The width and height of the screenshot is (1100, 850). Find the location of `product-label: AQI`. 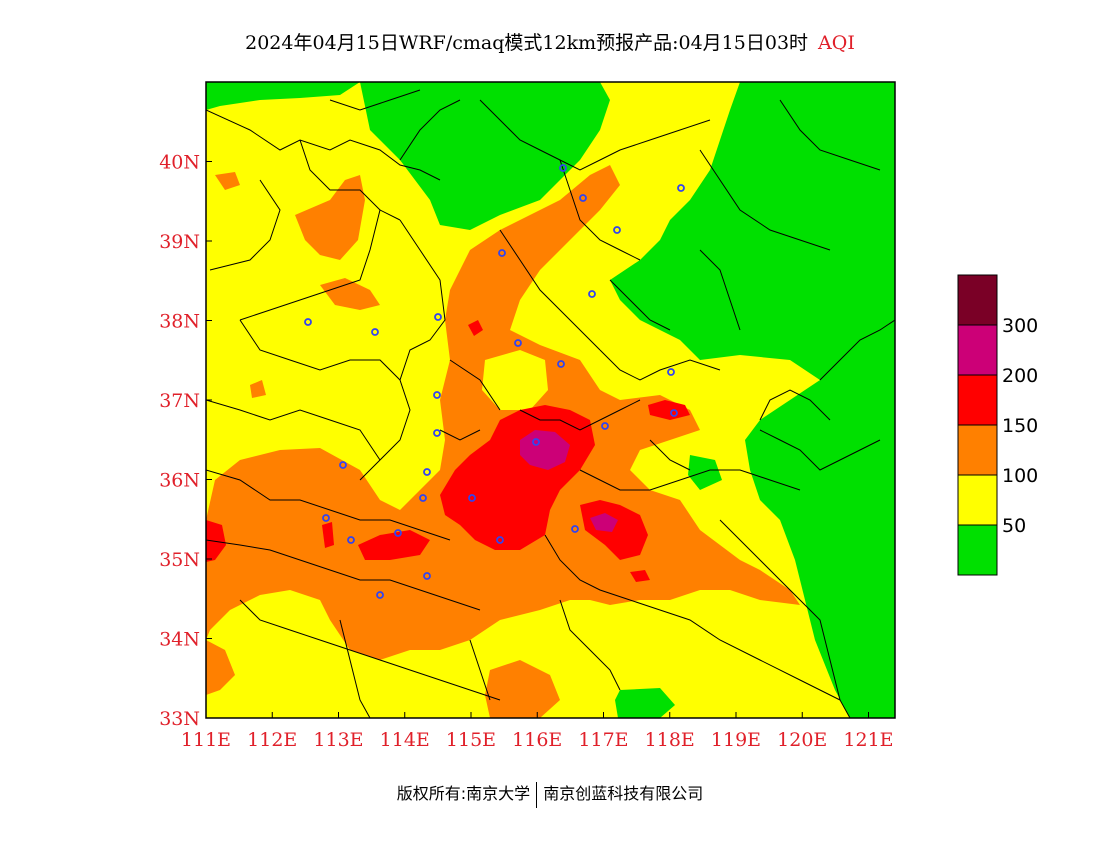

product-label: AQI is located at coordinates (836, 43).